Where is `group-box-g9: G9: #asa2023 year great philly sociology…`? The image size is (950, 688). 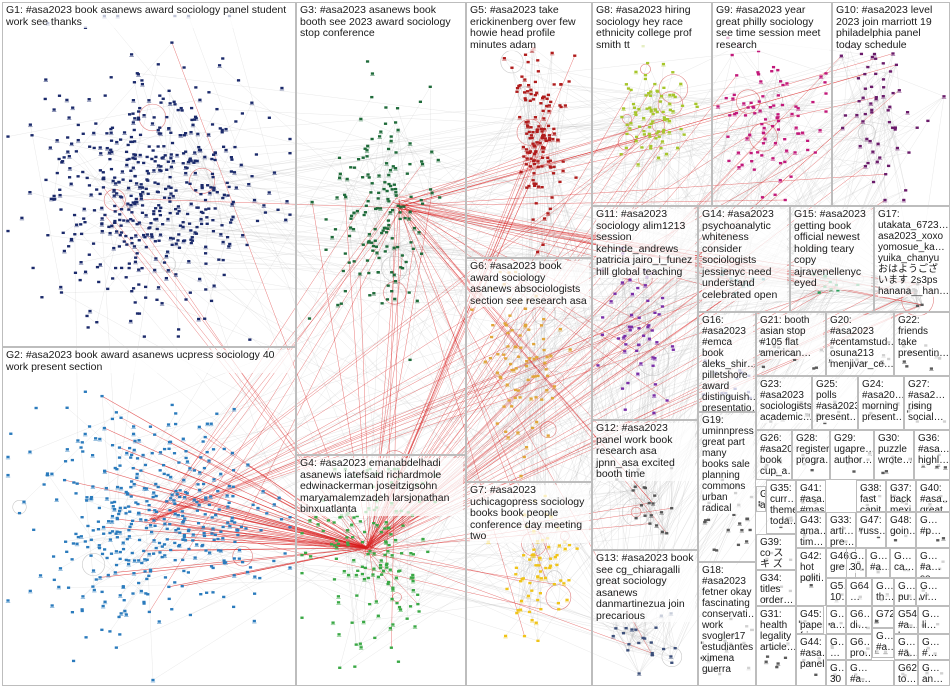
group-box-g9: G9: #asa2023 year great philly sociology… is located at coordinates (772, 104).